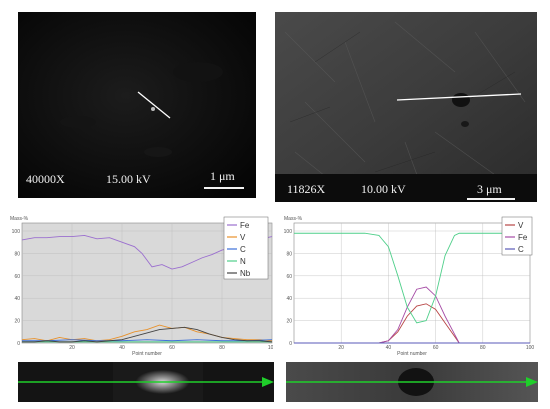 Image resolution: width=550 pixels, height=409 pixels. What do you see at coordinates (491, 199) in the screenshot?
I see `scale-bar-right` at bounding box center [491, 199].